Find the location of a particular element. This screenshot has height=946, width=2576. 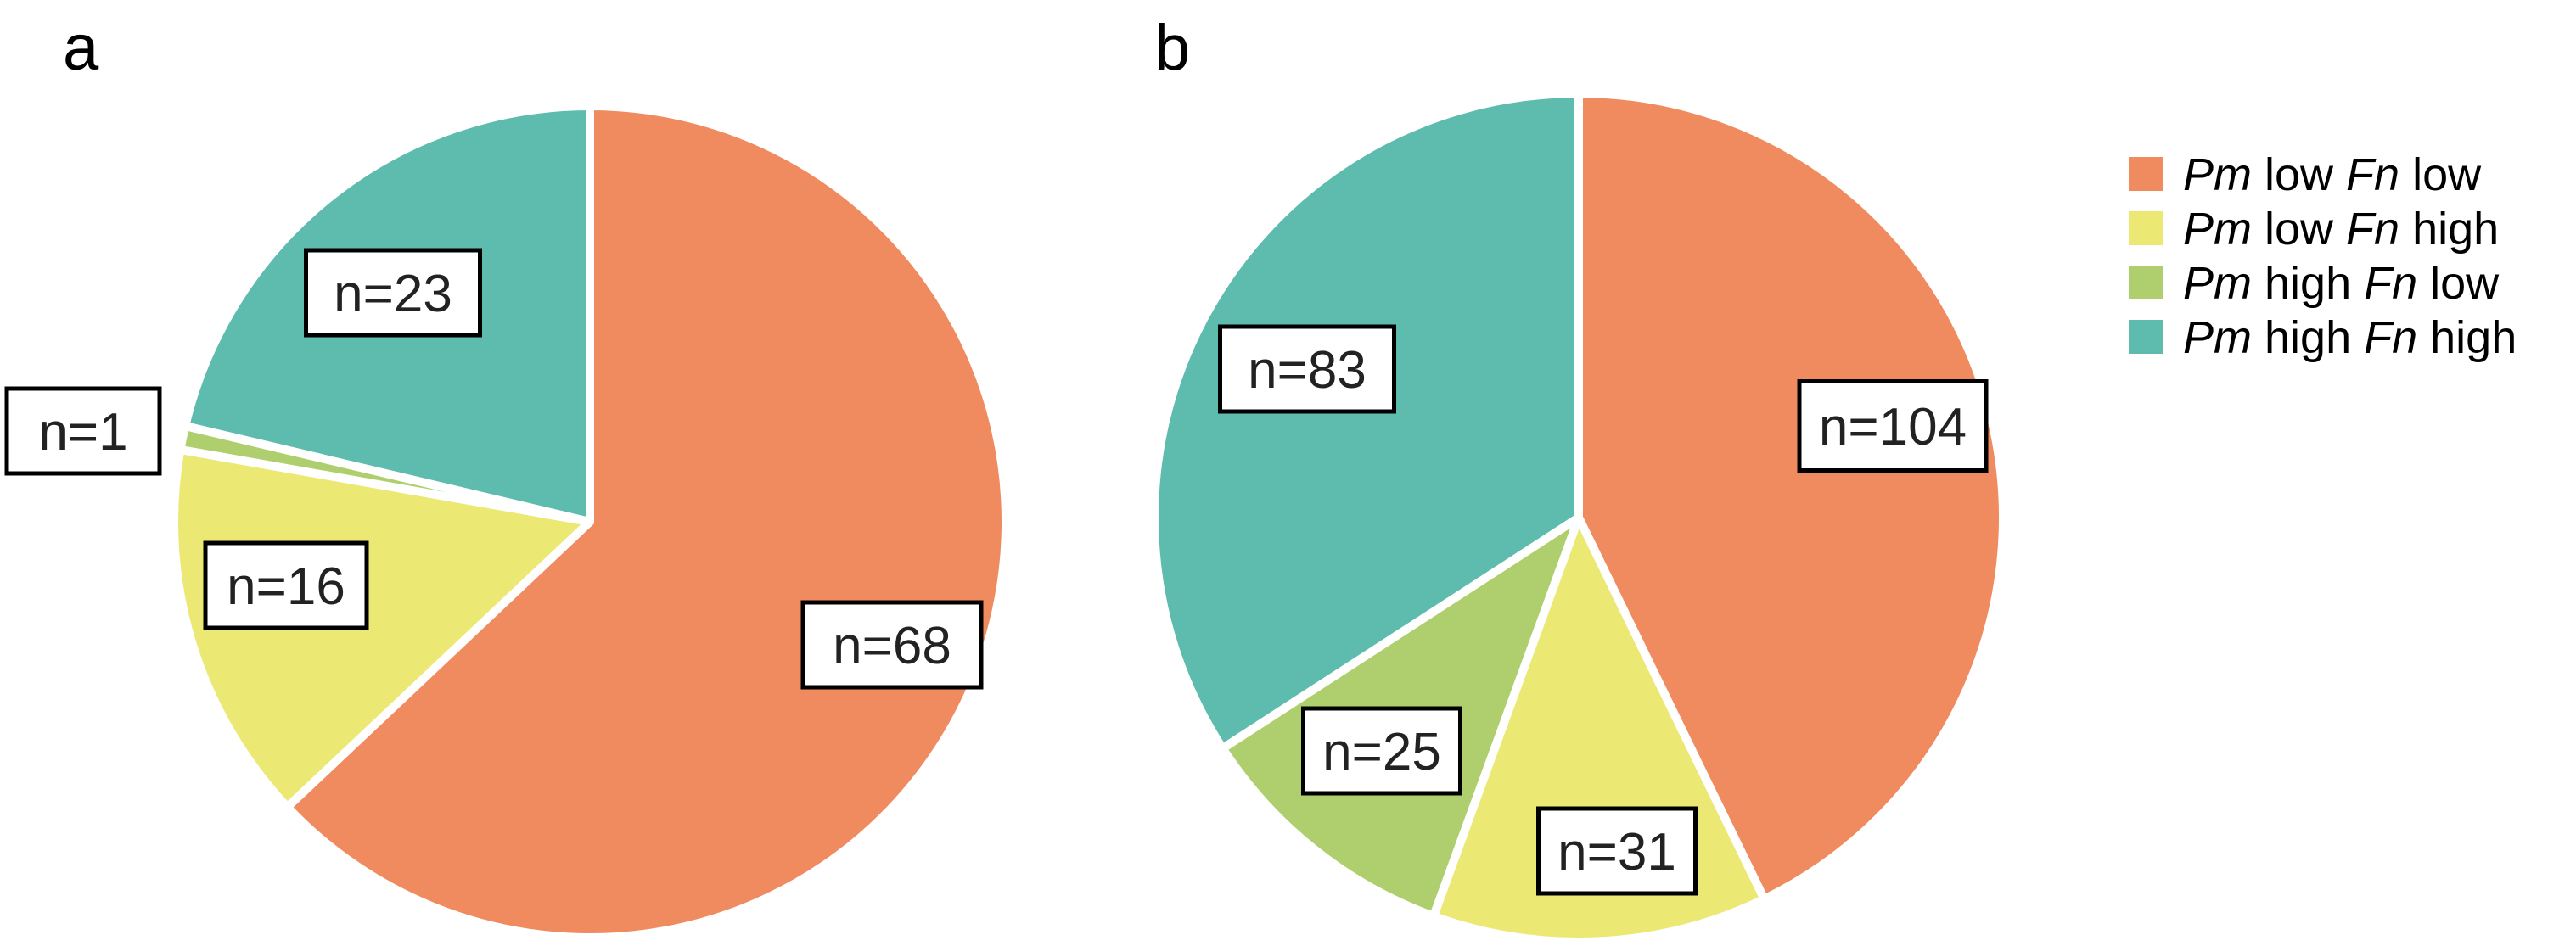

pie-a-data-label-pm-low-fn-high: n=16 is located at coordinates (286, 586).